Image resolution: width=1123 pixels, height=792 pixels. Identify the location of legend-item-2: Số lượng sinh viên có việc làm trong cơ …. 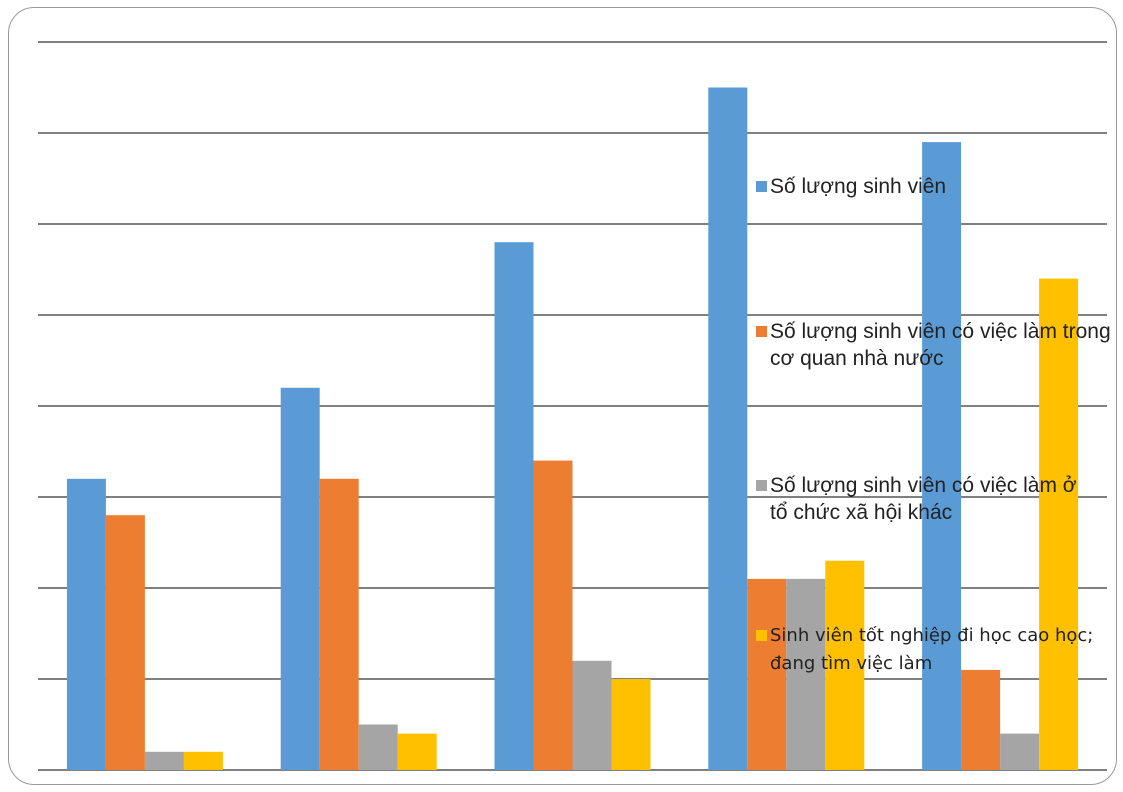
(938, 345).